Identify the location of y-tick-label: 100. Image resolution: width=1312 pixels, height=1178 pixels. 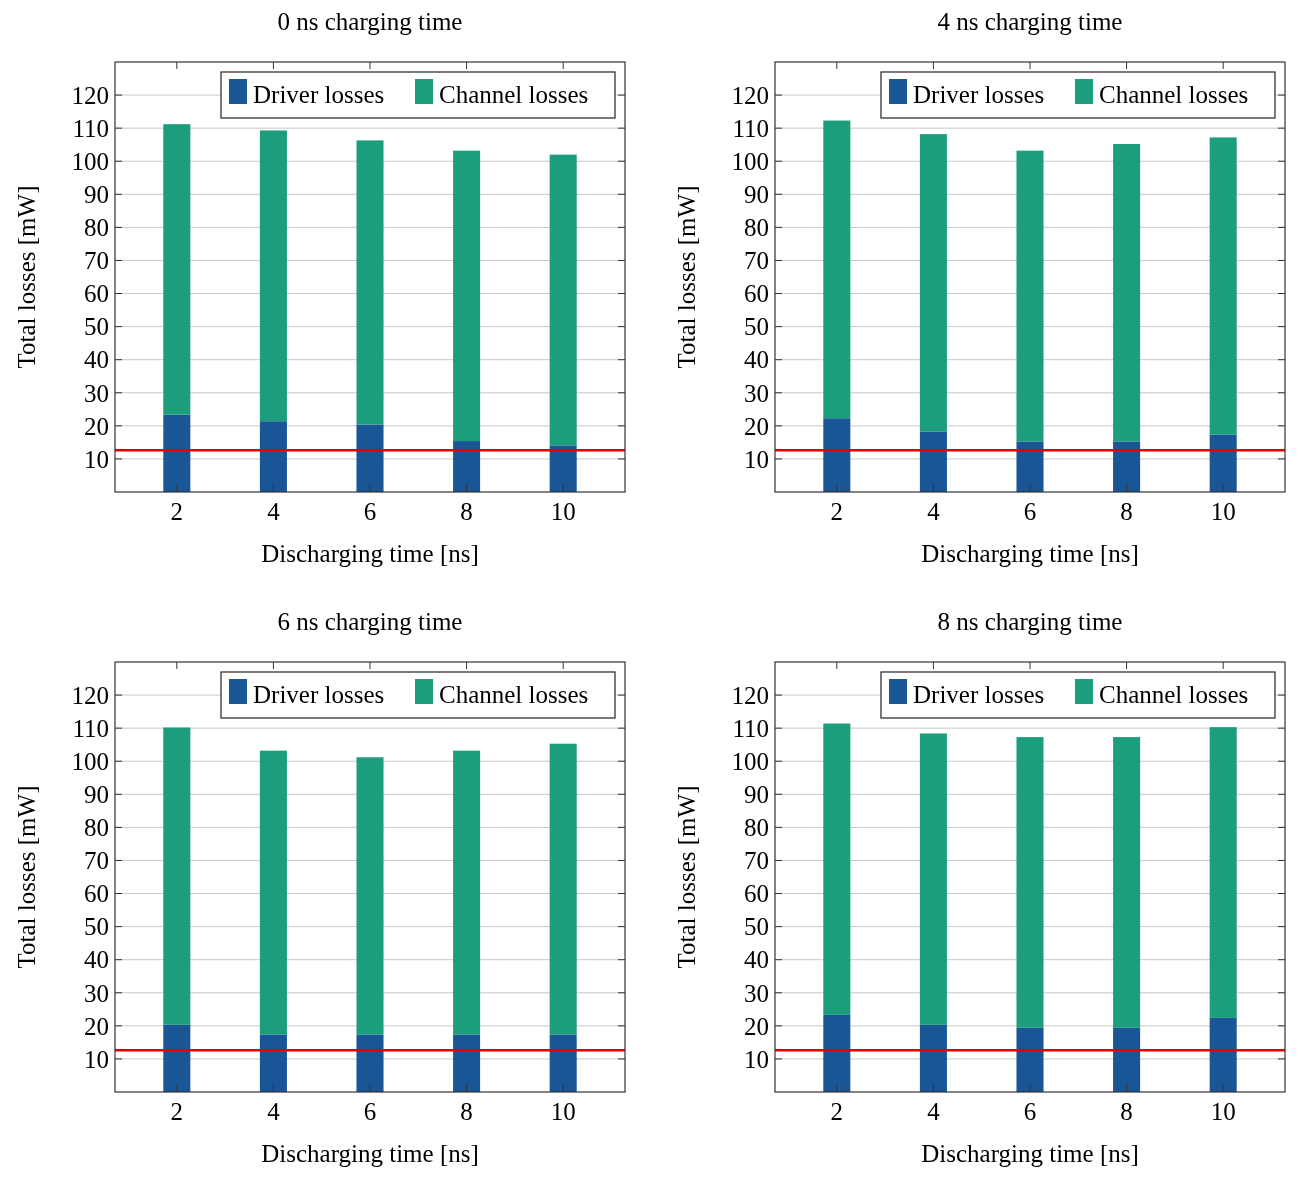
(750, 161).